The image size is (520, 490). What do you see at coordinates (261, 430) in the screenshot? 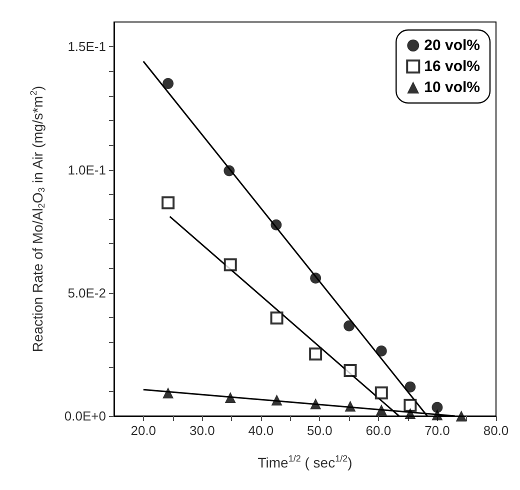
I see `x-tick-label: 40.0` at bounding box center [261, 430].